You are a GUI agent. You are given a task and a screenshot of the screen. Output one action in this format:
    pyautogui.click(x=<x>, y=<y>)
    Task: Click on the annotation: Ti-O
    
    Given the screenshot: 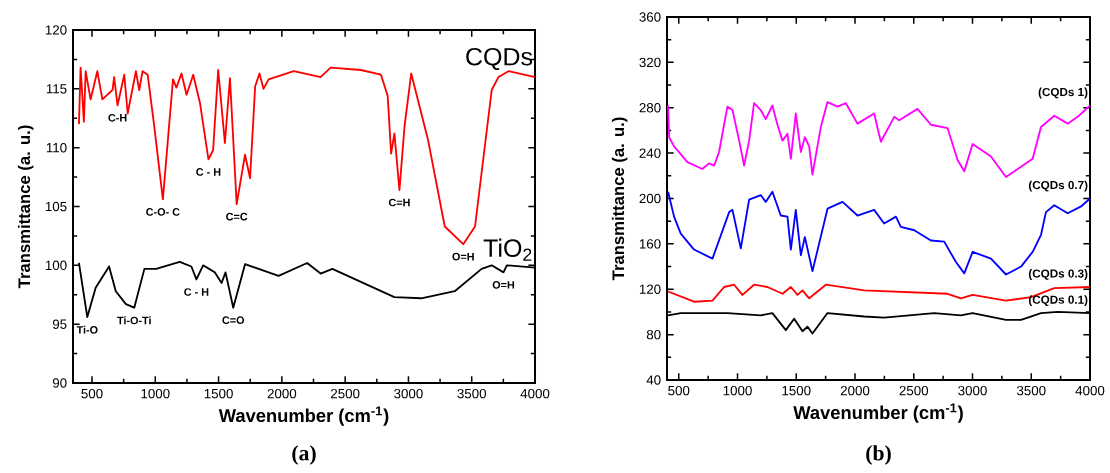 What is the action you would take?
    pyautogui.click(x=87, y=329)
    